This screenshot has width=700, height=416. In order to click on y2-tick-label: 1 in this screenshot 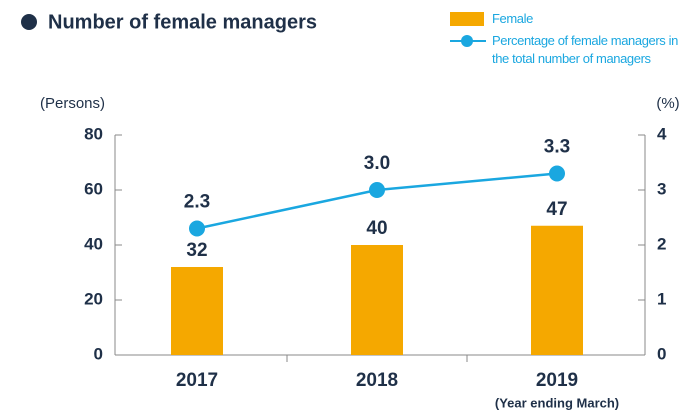, I will do `click(661, 298)`.